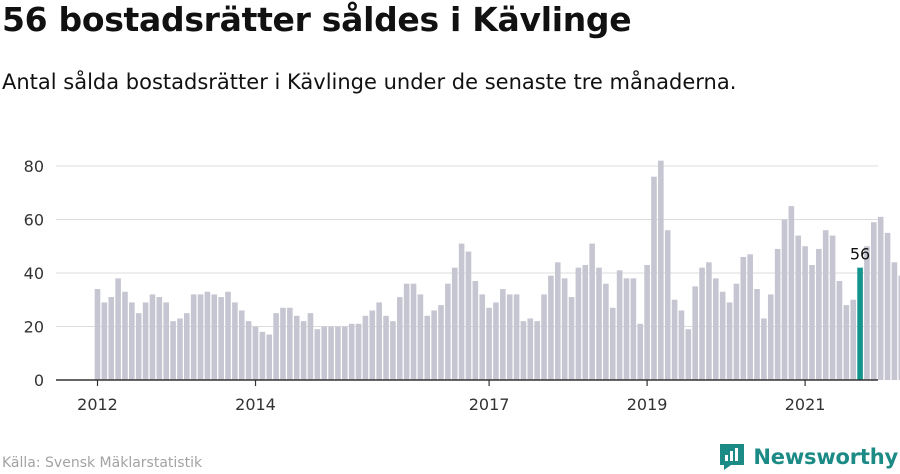 The image size is (900, 474). Describe the element at coordinates (732, 457) in the screenshot. I see `newsworthy-logo-icon` at that location.